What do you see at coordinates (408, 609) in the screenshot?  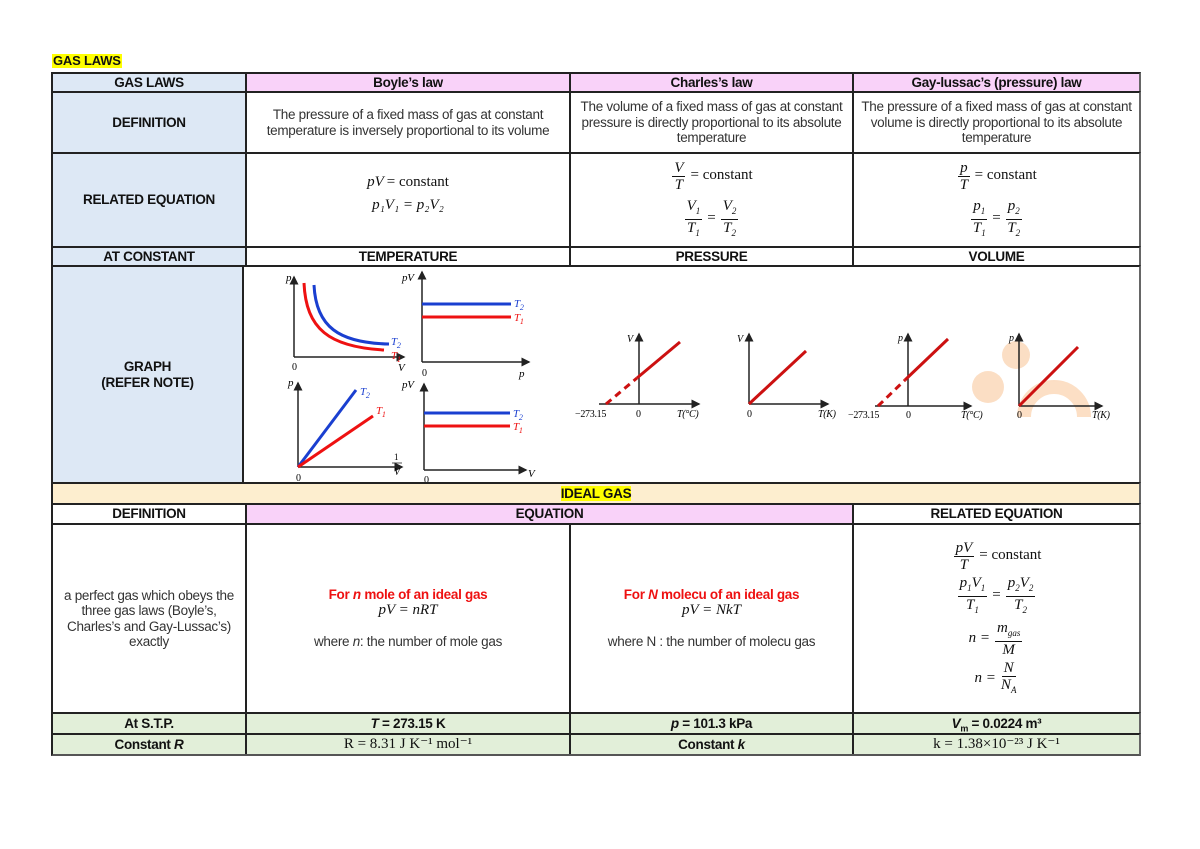 I see `mole-equation: pV = nRT` at bounding box center [408, 609].